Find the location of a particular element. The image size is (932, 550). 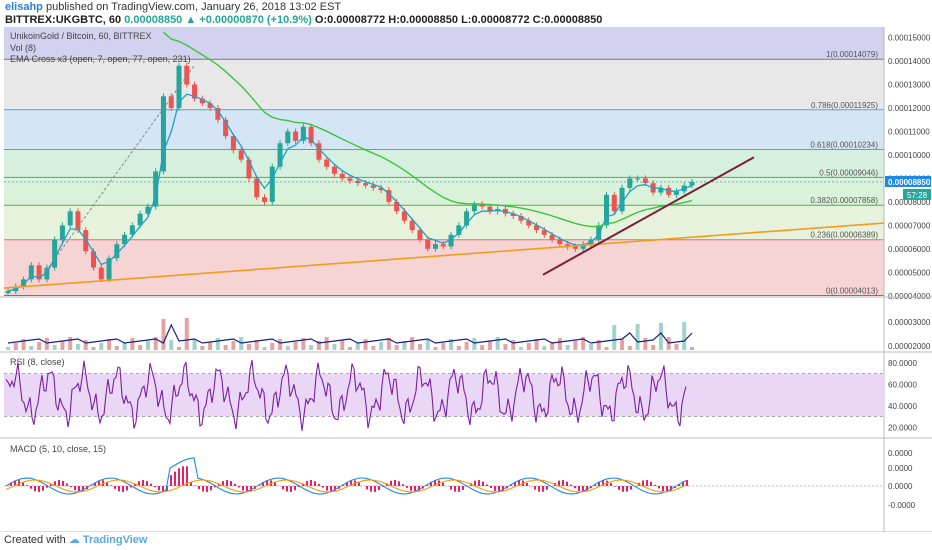

macd-tick-label: 0.0000 is located at coordinates (900, 468).